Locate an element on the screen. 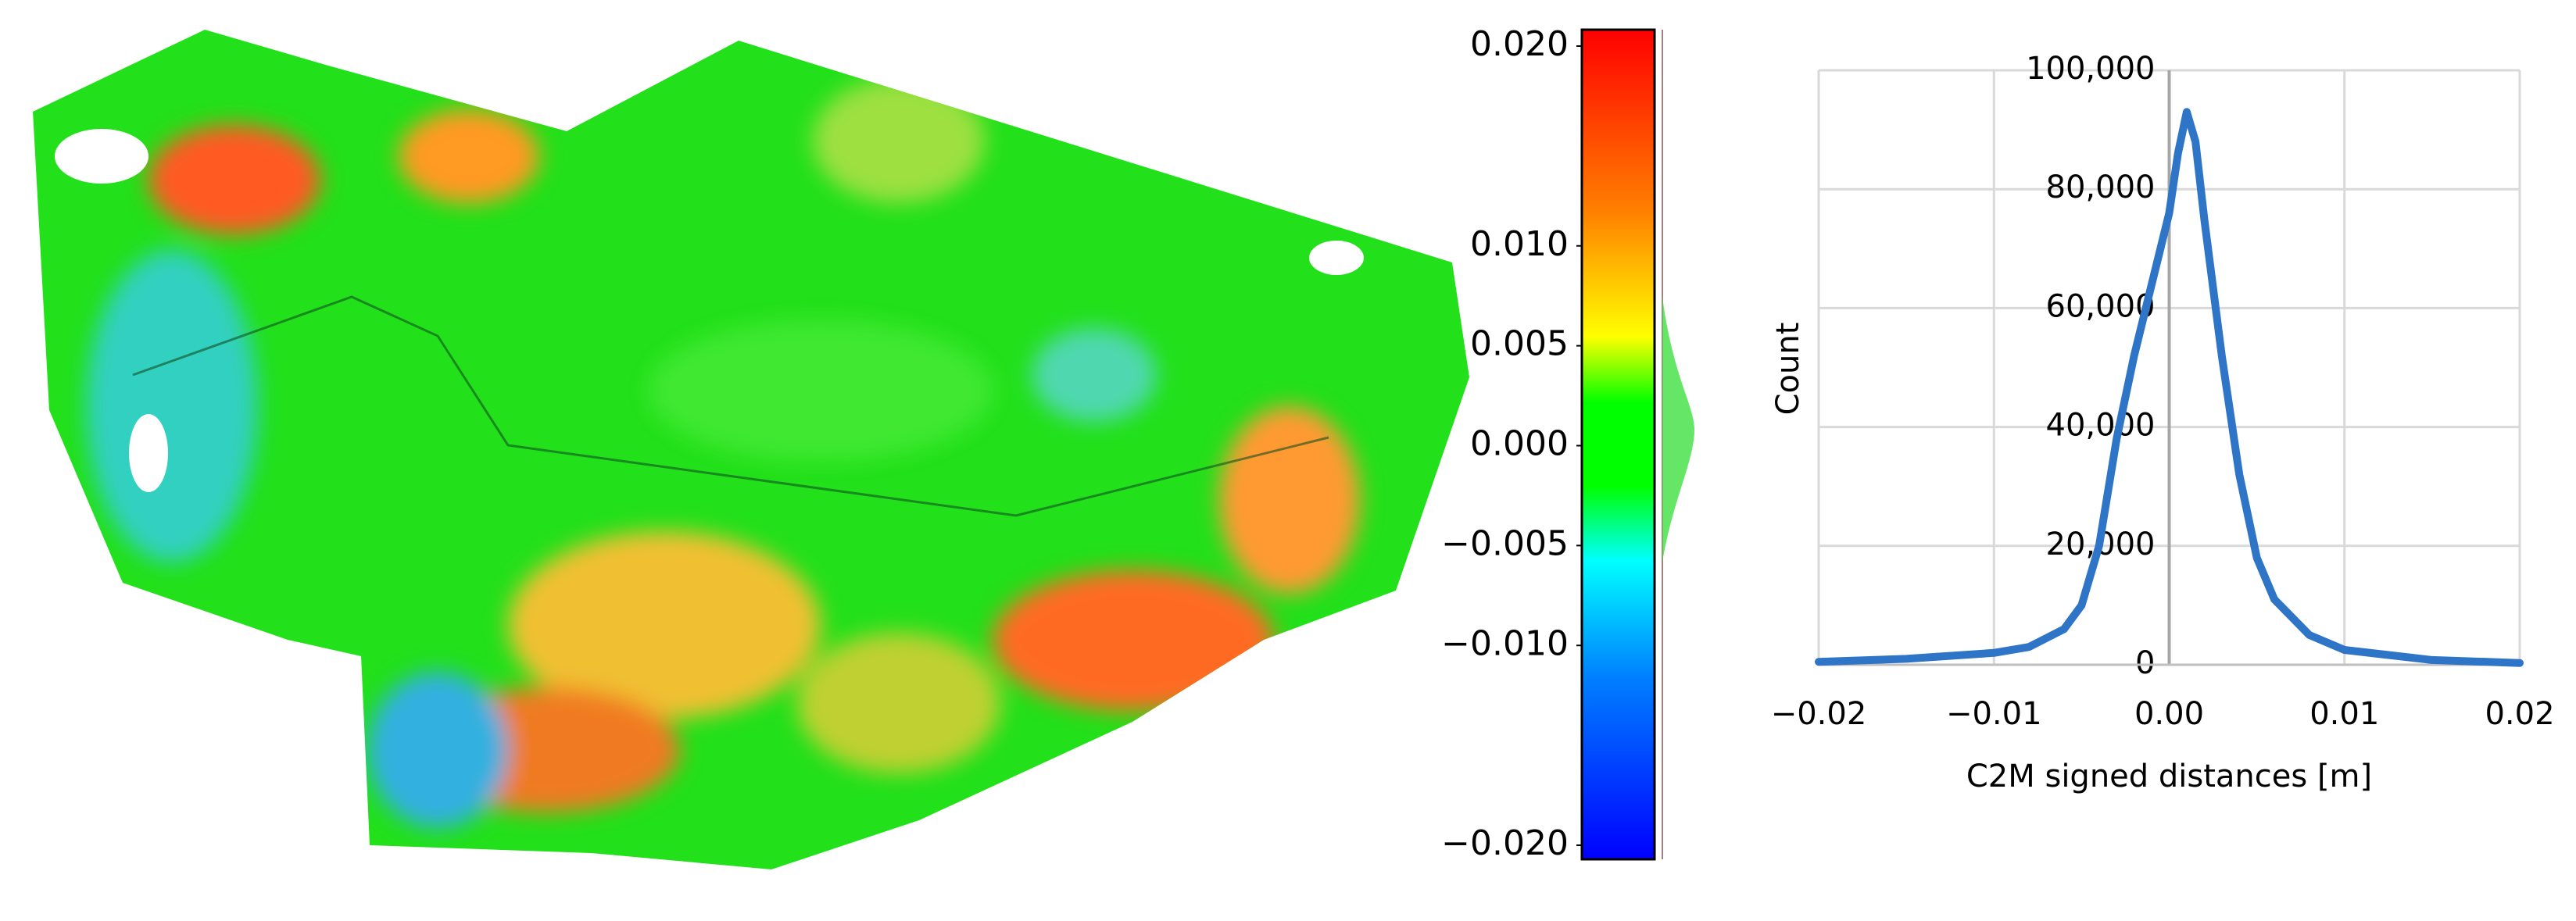 The height and width of the screenshot is (921, 2576). y-tick-label: 40,000 is located at coordinates (2101, 426).